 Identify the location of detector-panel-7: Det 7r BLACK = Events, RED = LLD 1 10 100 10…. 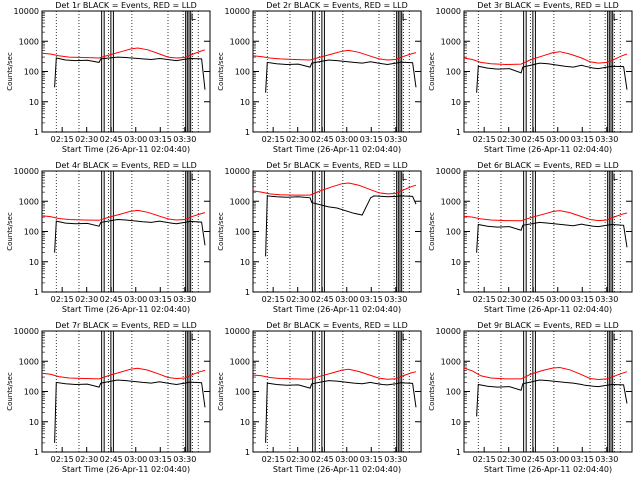
(108, 397).